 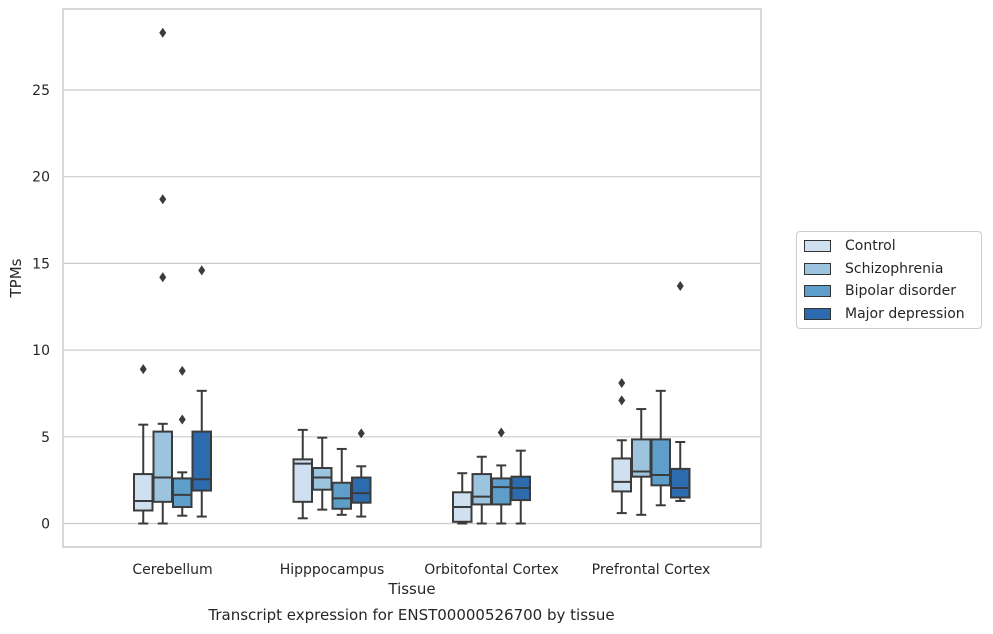 What do you see at coordinates (41, 178) in the screenshot?
I see `y-tick-label: 20` at bounding box center [41, 178].